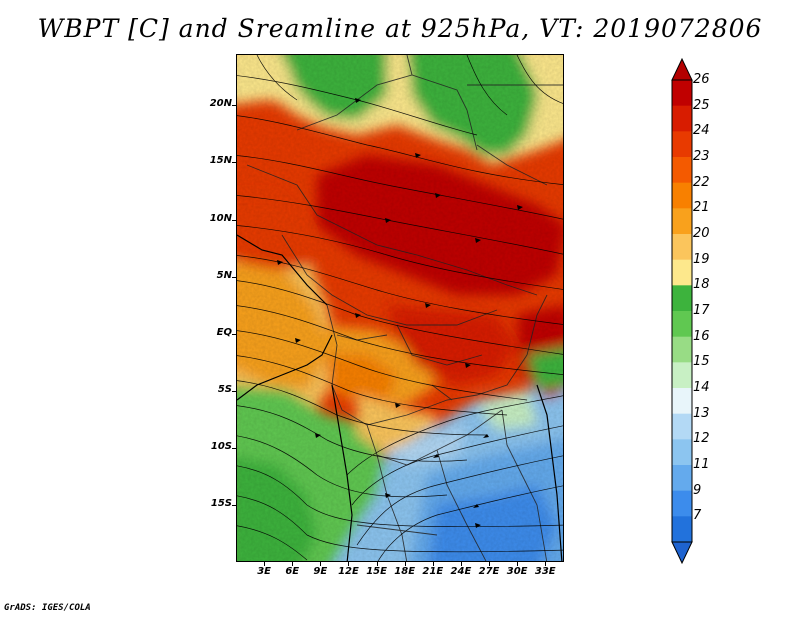 This screenshot has height=618, width=800. I want to click on colorbar-label: 13, so click(701, 413).